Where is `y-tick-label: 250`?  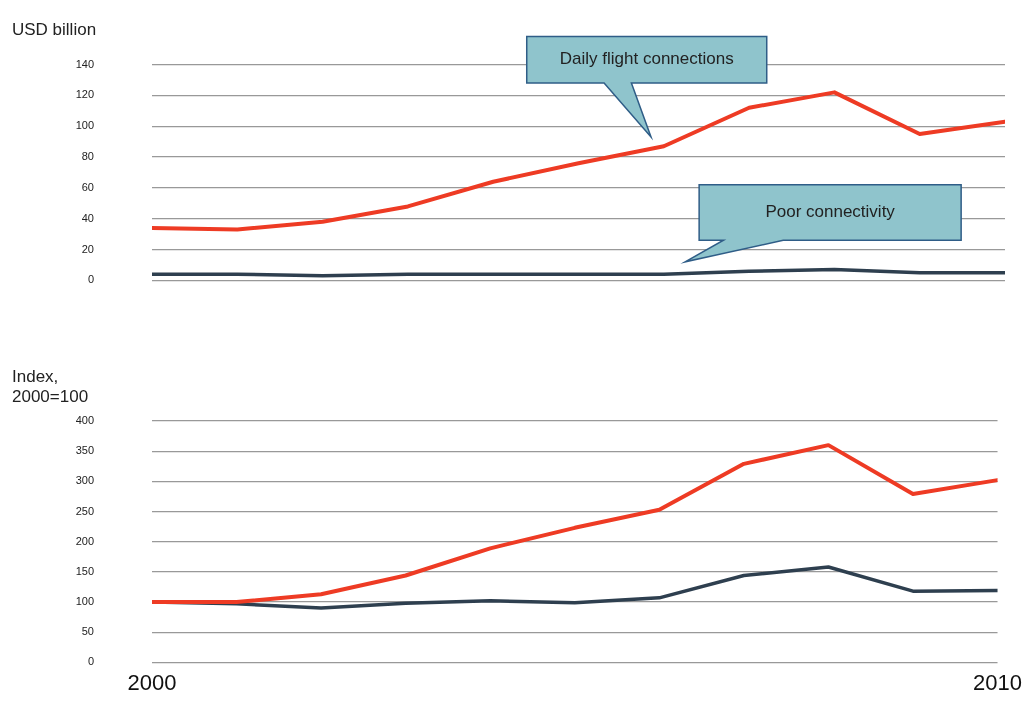 y-tick-label: 250 is located at coordinates (84, 510).